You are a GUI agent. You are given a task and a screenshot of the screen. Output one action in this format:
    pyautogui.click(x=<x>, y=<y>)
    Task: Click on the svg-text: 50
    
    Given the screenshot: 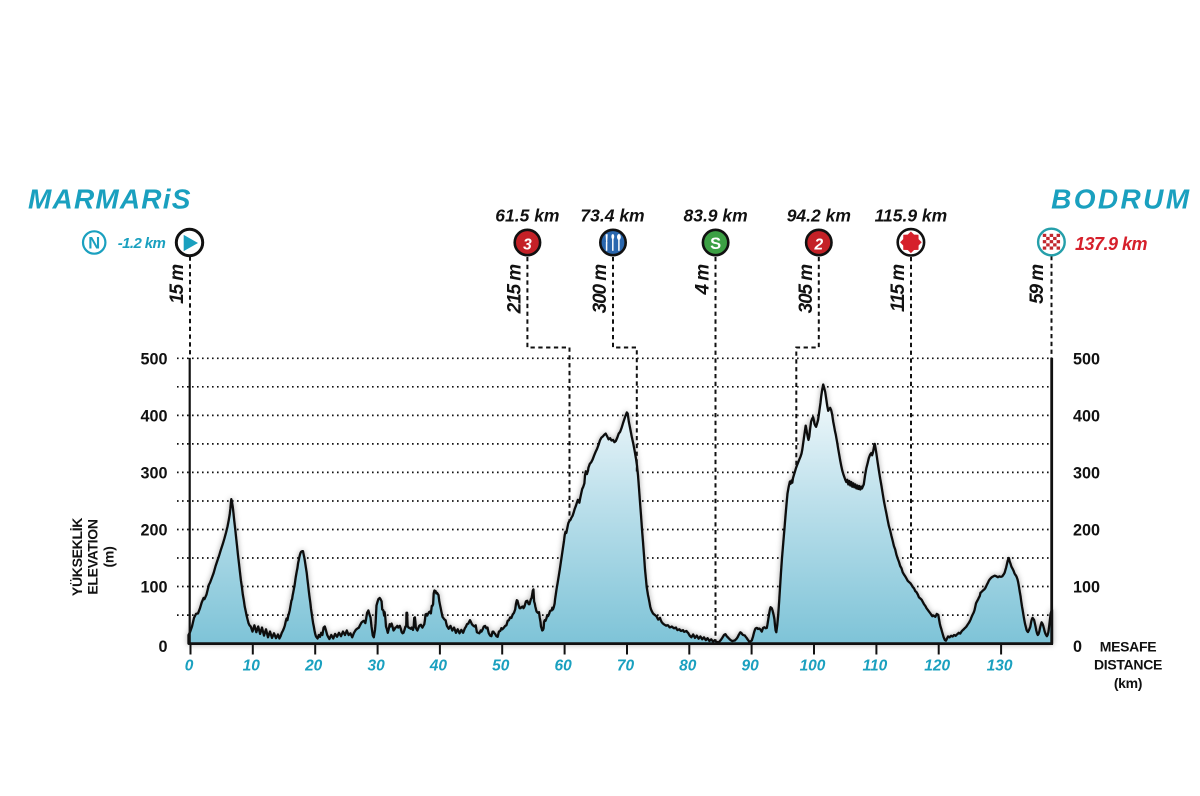 What is the action you would take?
    pyautogui.click(x=501, y=666)
    